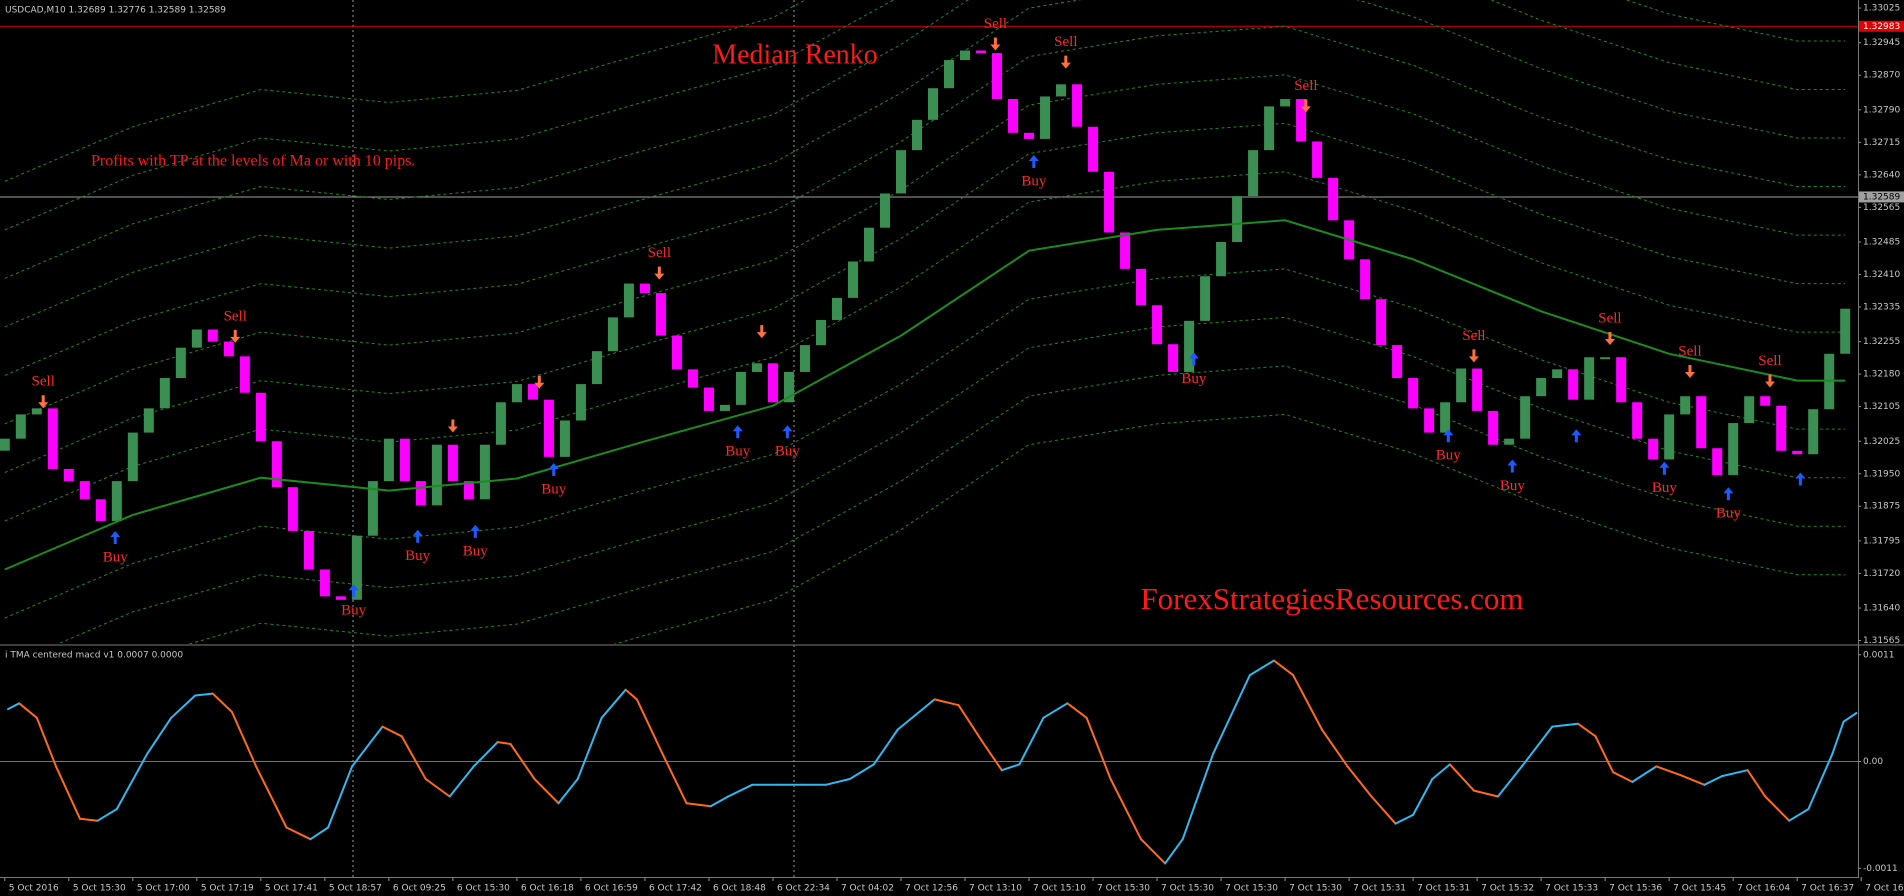 The height and width of the screenshot is (896, 1904). I want to click on y2-tick-label: 0.00, so click(1873, 762).